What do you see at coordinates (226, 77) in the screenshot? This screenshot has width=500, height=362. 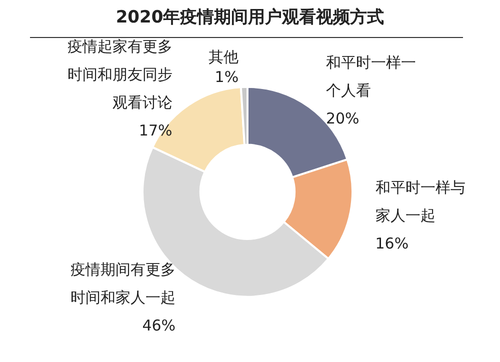 I see `data-label: 1%` at bounding box center [226, 77].